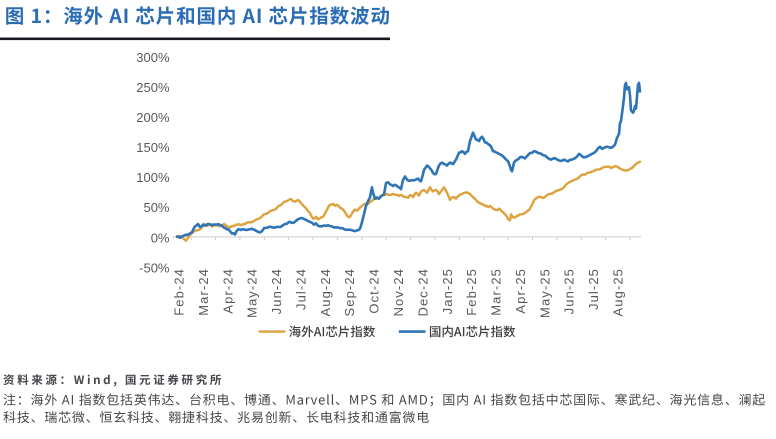 The width and height of the screenshot is (776, 439). What do you see at coordinates (153, 117) in the screenshot?
I see `svg-text: 200%` at bounding box center [153, 117].